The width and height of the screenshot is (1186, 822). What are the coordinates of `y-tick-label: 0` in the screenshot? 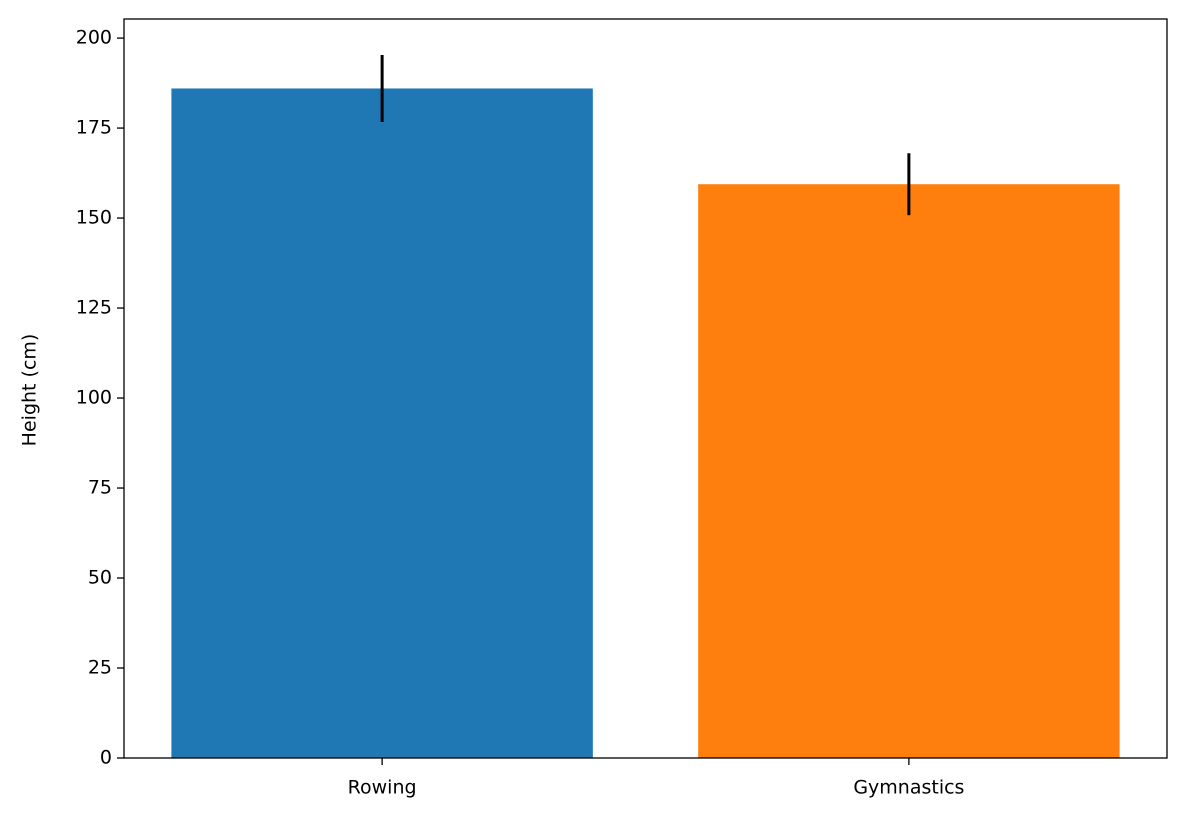 It's located at (106, 758).